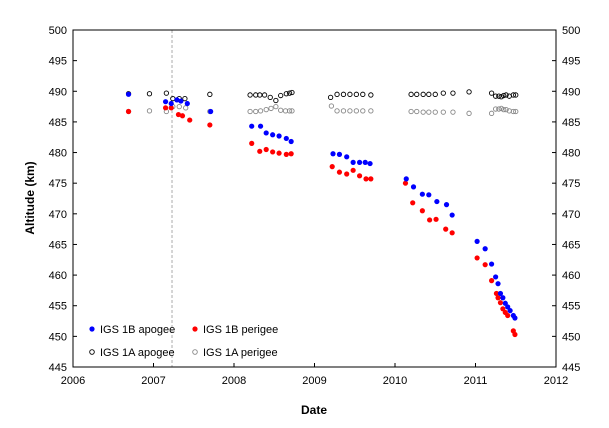 Image resolution: width=609 pixels, height=428 pixels. What do you see at coordinates (58, 154) in the screenshot?
I see `y-tick-label-left: 480` at bounding box center [58, 154].